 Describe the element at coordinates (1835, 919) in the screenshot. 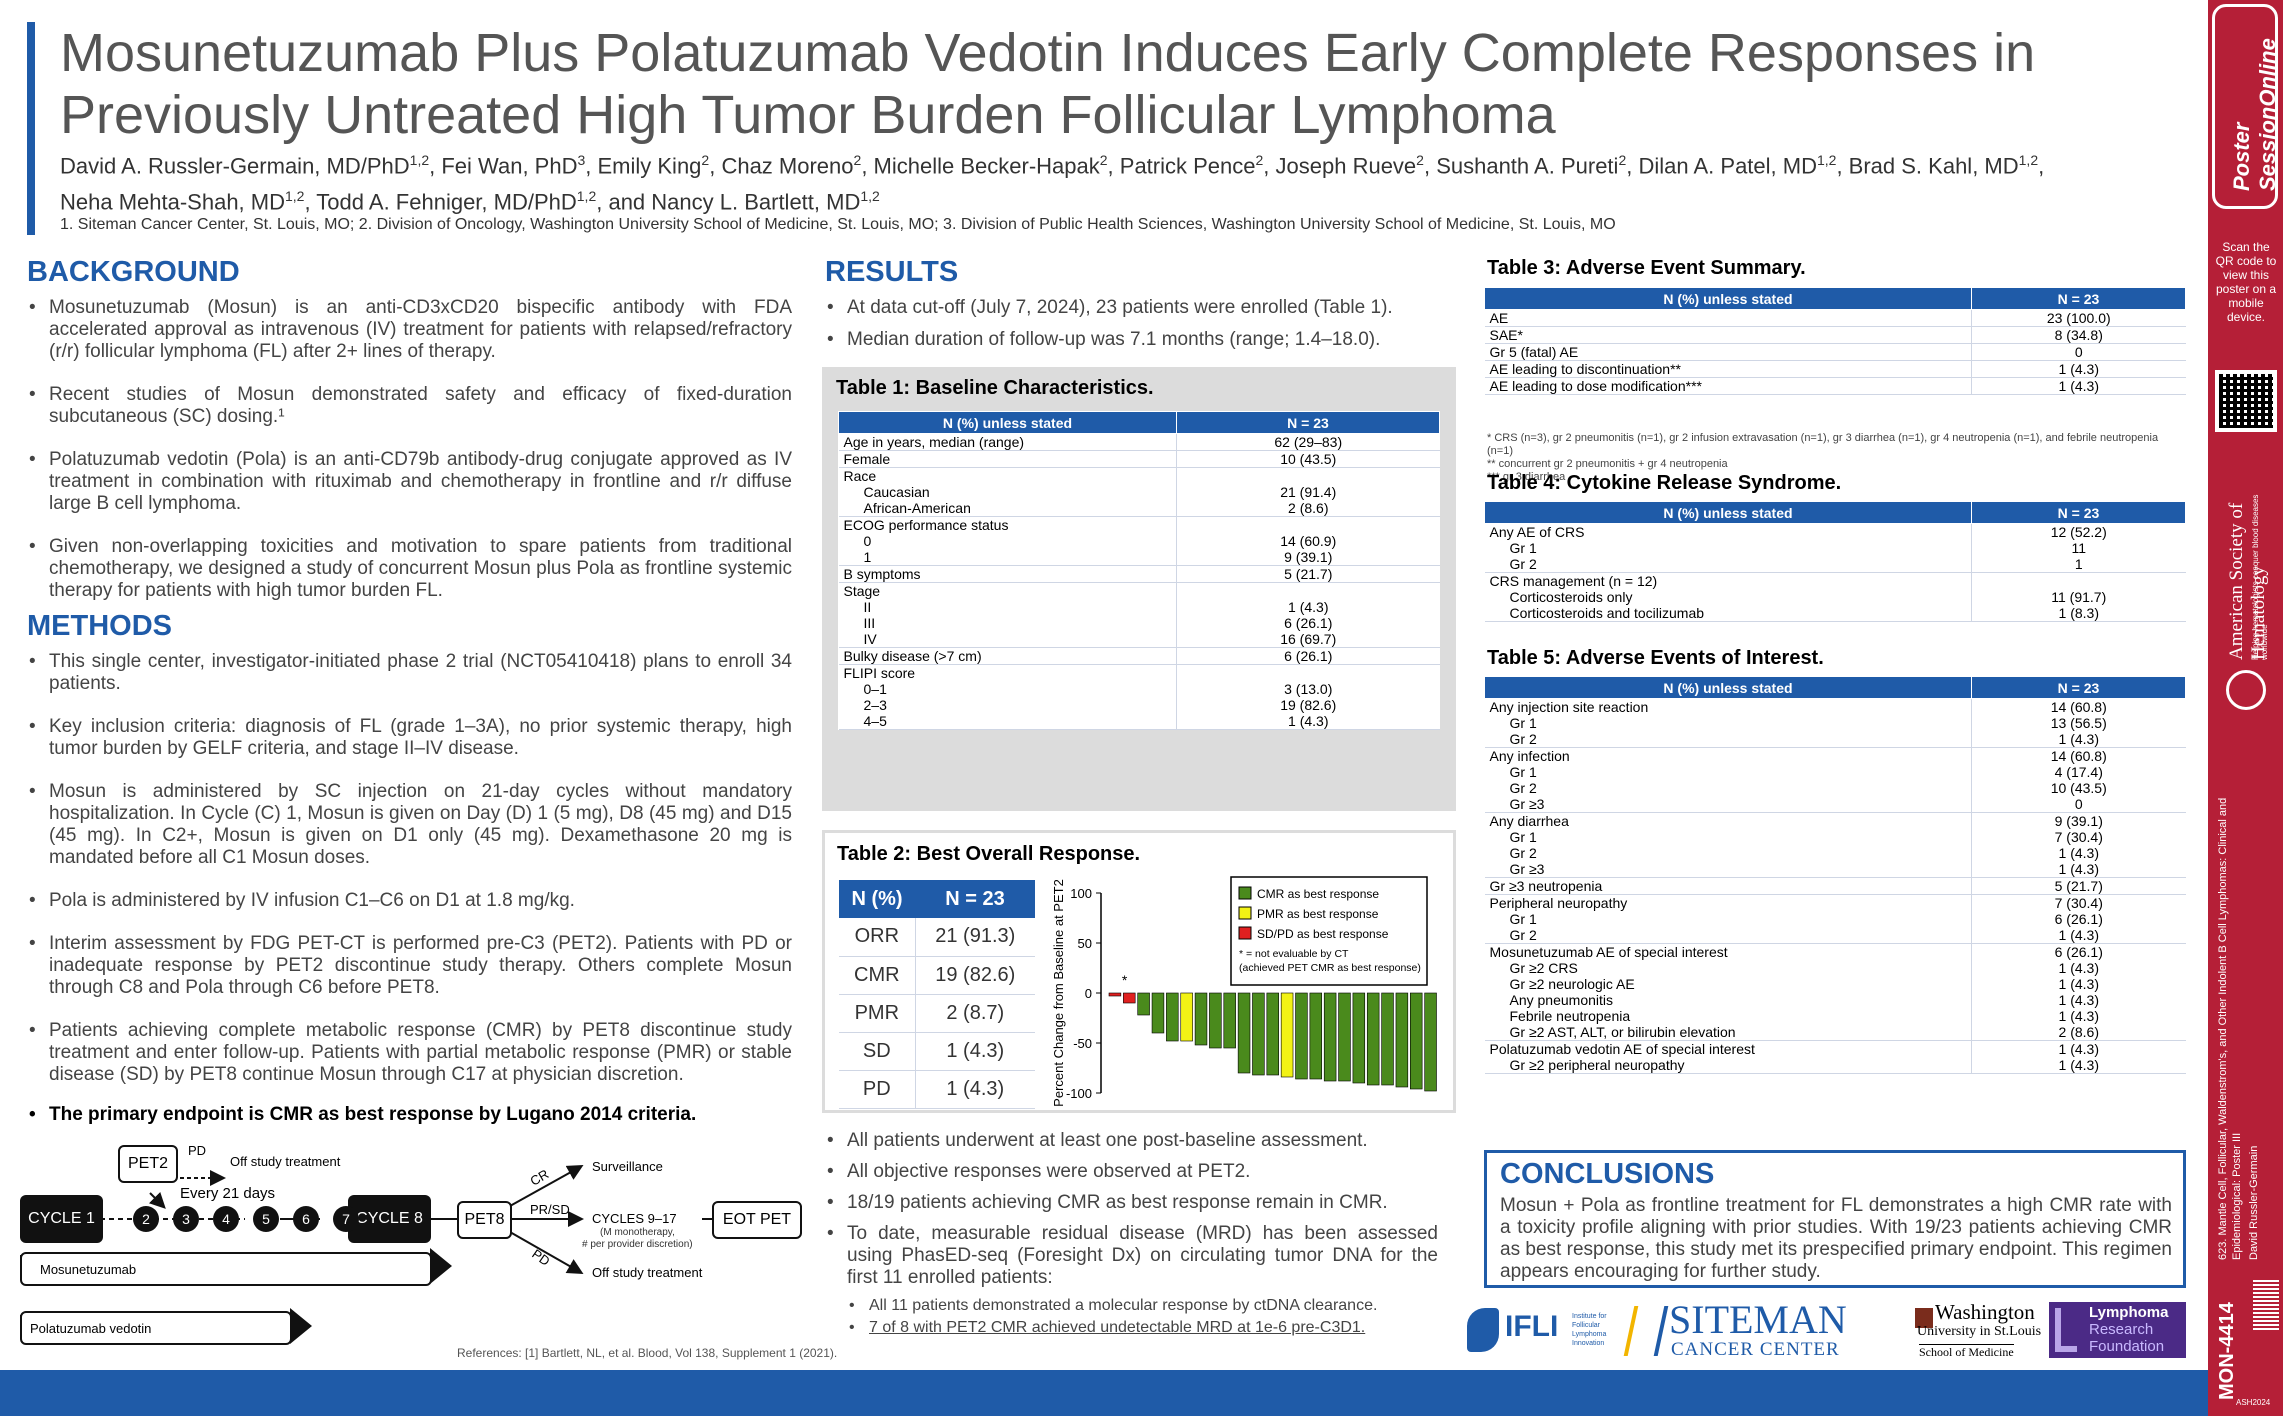

I see `table-row: Gr 1 6 (26.1)` at that location.